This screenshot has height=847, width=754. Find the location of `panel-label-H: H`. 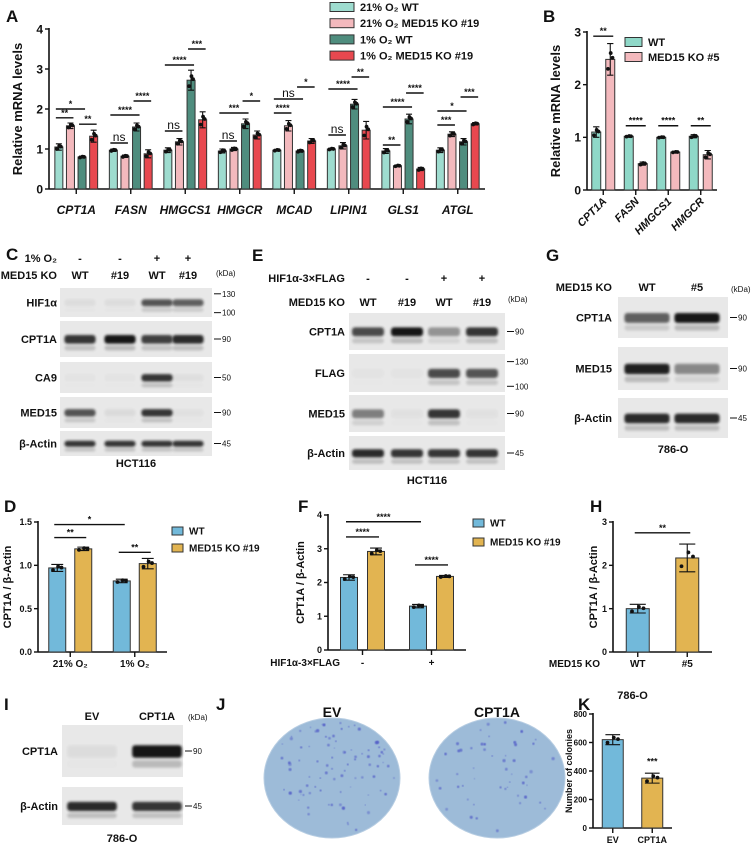

panel-label-H: H is located at coordinates (596, 506).